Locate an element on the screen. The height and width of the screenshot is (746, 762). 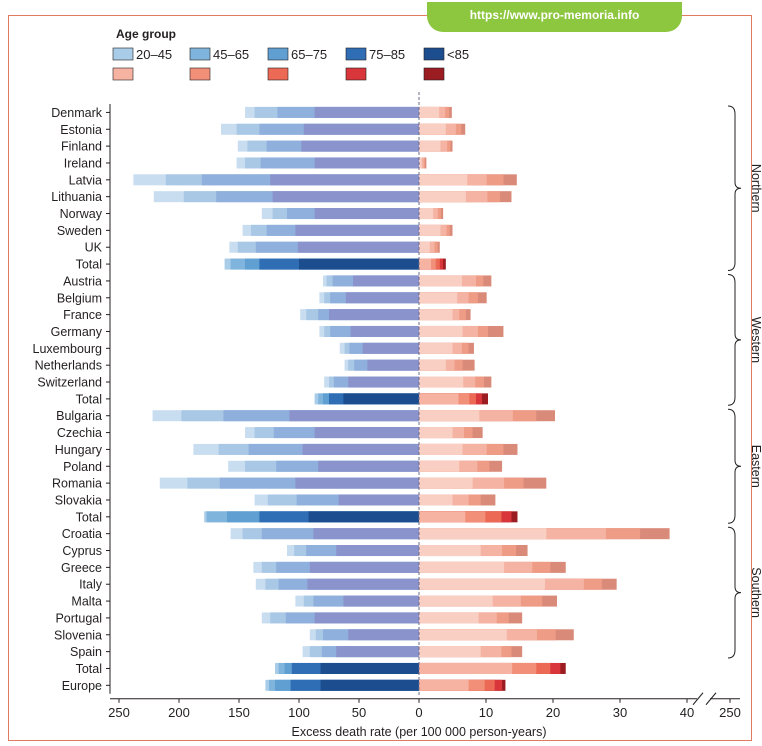
x-tick-label: 200 is located at coordinates (179, 712).